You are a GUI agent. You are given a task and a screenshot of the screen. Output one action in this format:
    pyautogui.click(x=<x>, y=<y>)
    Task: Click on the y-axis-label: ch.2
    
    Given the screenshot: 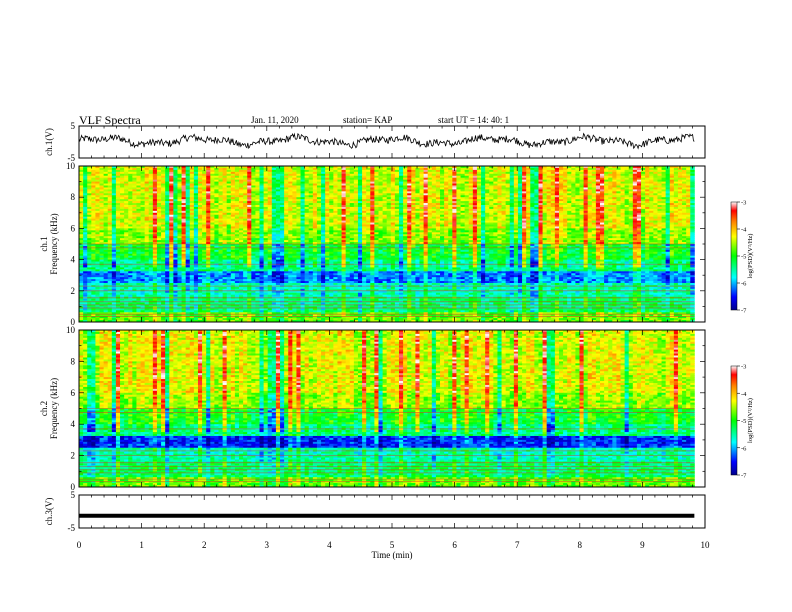 What is the action you would take?
    pyautogui.click(x=44, y=408)
    